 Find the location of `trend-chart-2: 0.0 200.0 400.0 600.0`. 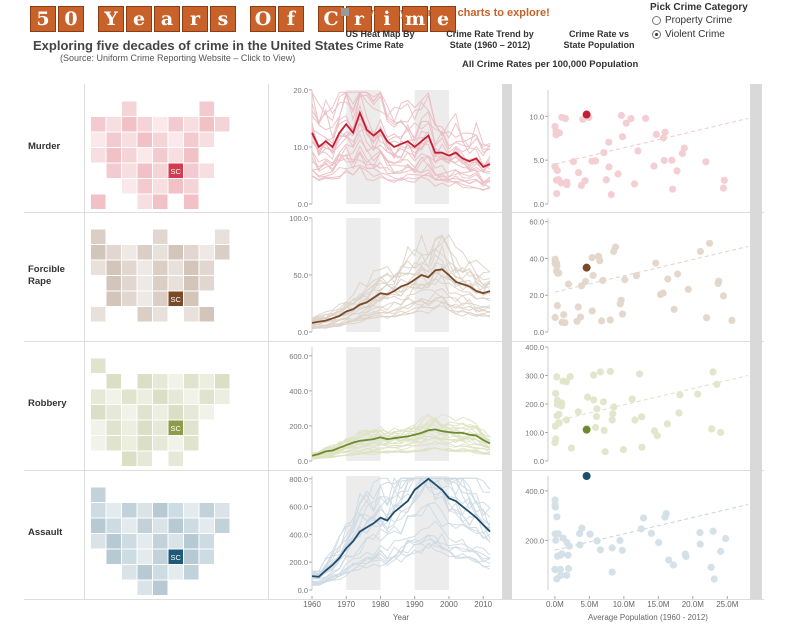

trend-chart-2: 0.0 200.0 400.0 600.0 is located at coordinates (392, 405).